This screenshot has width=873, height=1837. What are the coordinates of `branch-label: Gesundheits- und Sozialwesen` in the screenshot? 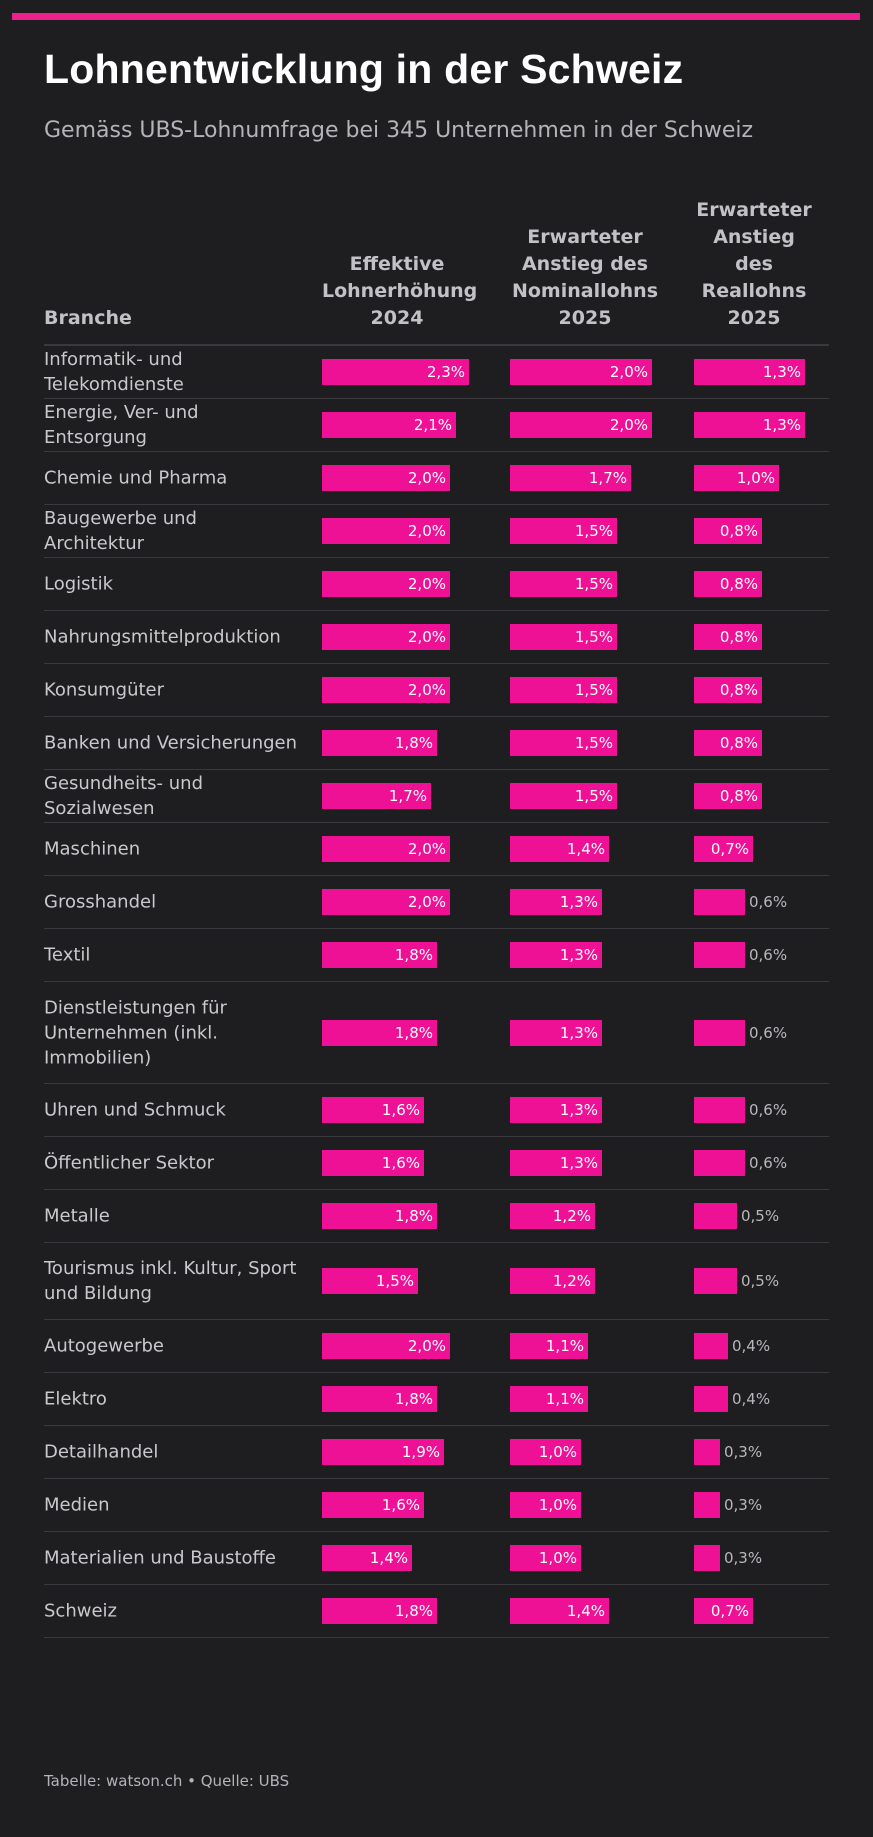 It's located at (124, 796).